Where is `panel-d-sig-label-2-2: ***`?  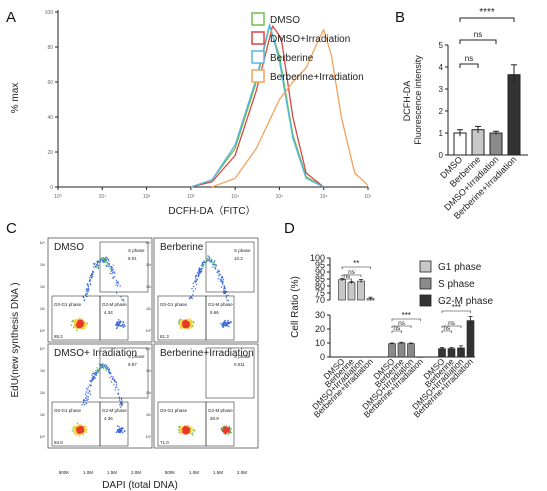
panel-d-sig-label-2-2: *** is located at coordinates (456, 307).